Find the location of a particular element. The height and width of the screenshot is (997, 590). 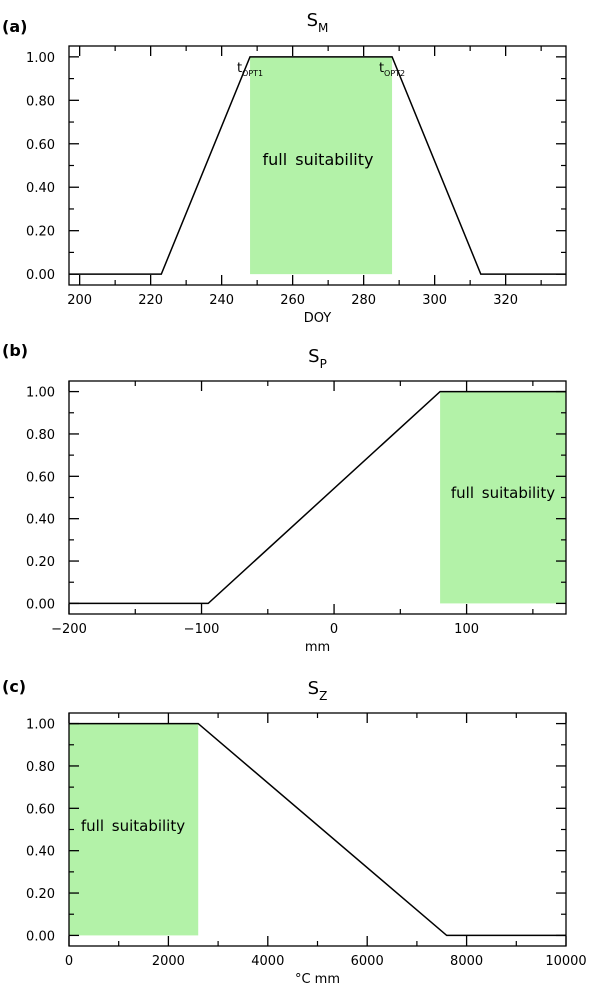

annotation-opt1: tOPT1 is located at coordinates (250, 69).